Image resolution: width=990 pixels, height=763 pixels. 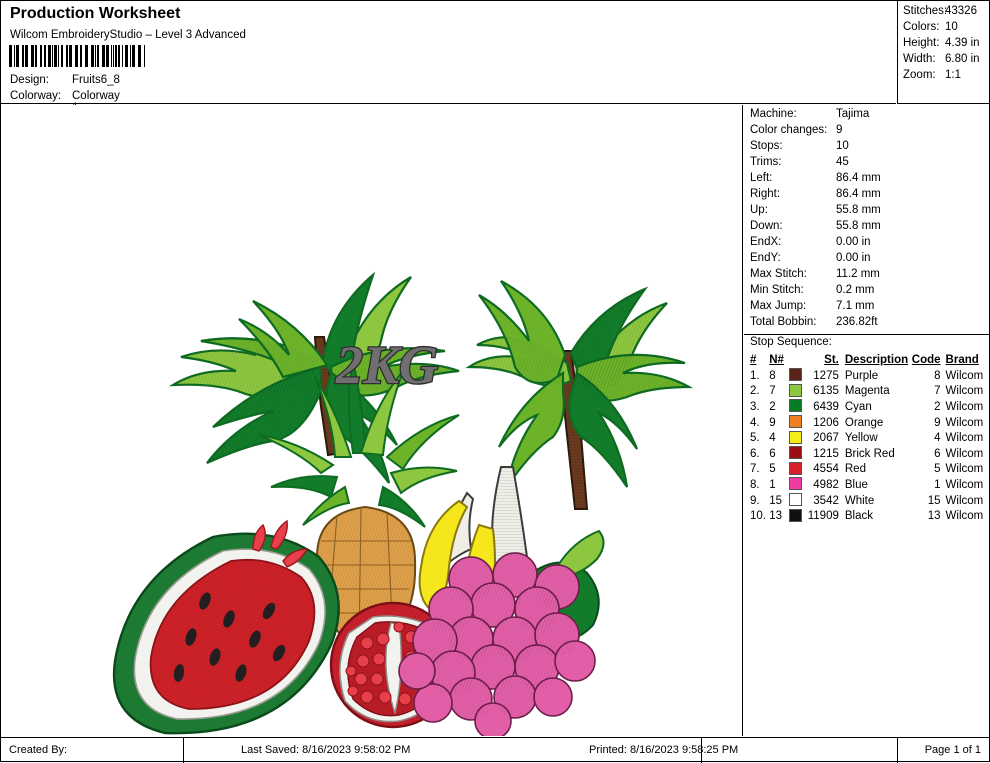 I want to click on col-header-description: Description, so click(x=876, y=359).